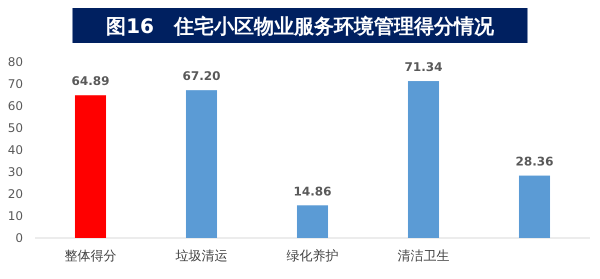 This screenshot has height=279, width=600. What do you see at coordinates (312, 256) in the screenshot?
I see `x-tick-label: 绿化养护` at bounding box center [312, 256].